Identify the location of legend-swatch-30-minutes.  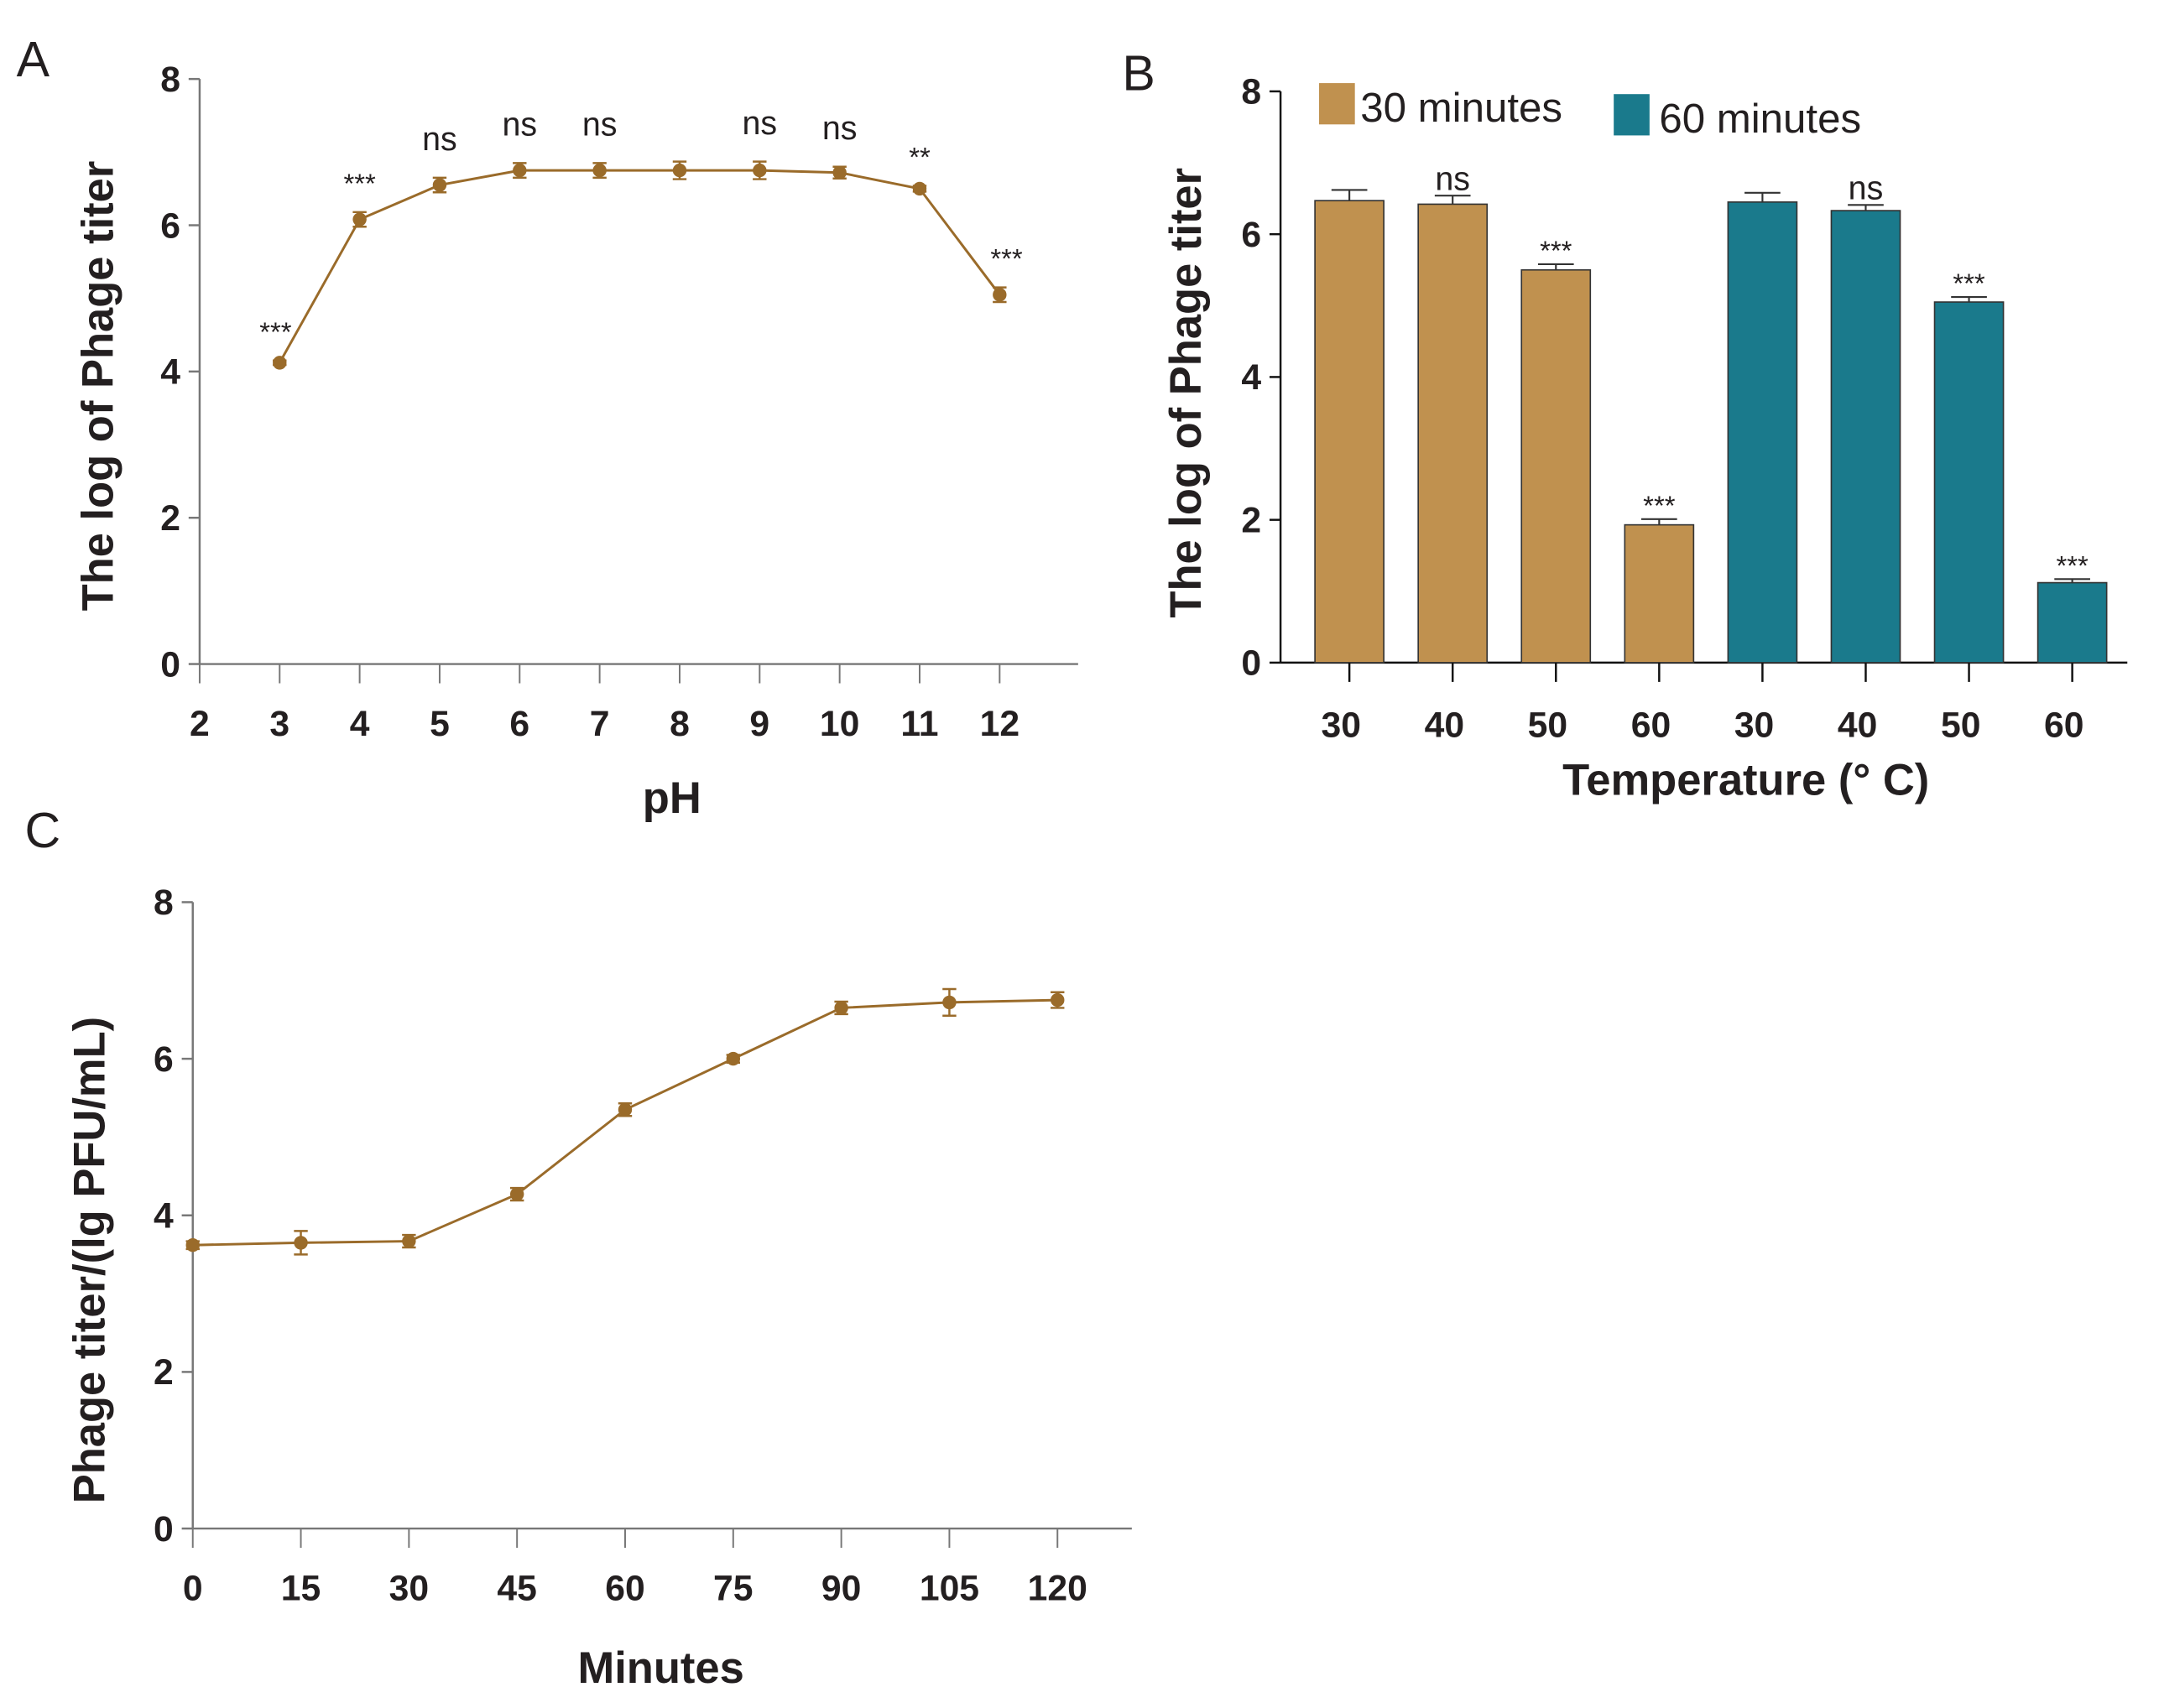
(1337, 104).